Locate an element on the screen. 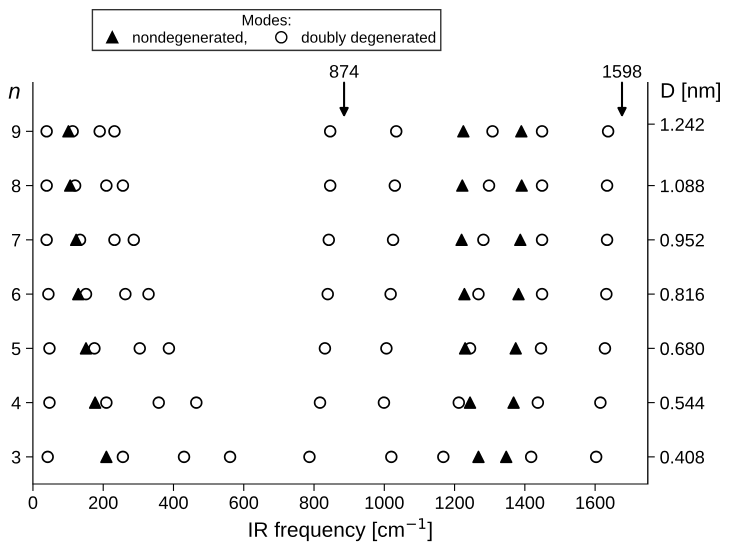 Image resolution: width=732 pixels, height=550 pixels. x-tick-label: 600 is located at coordinates (244, 503).